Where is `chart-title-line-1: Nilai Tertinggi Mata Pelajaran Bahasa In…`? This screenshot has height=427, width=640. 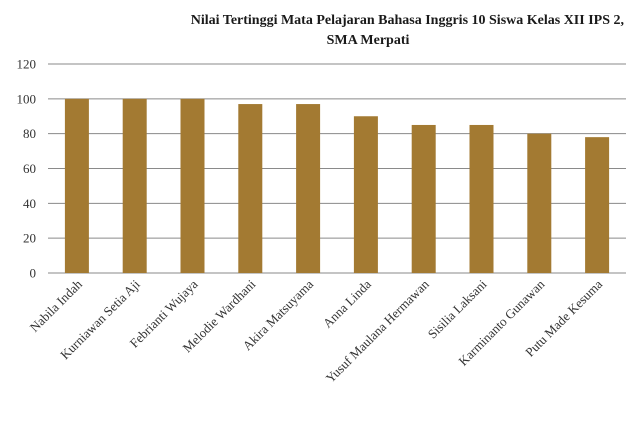 chart-title-line-1: Nilai Tertinggi Mata Pelajaran Bahasa In… is located at coordinates (407, 20).